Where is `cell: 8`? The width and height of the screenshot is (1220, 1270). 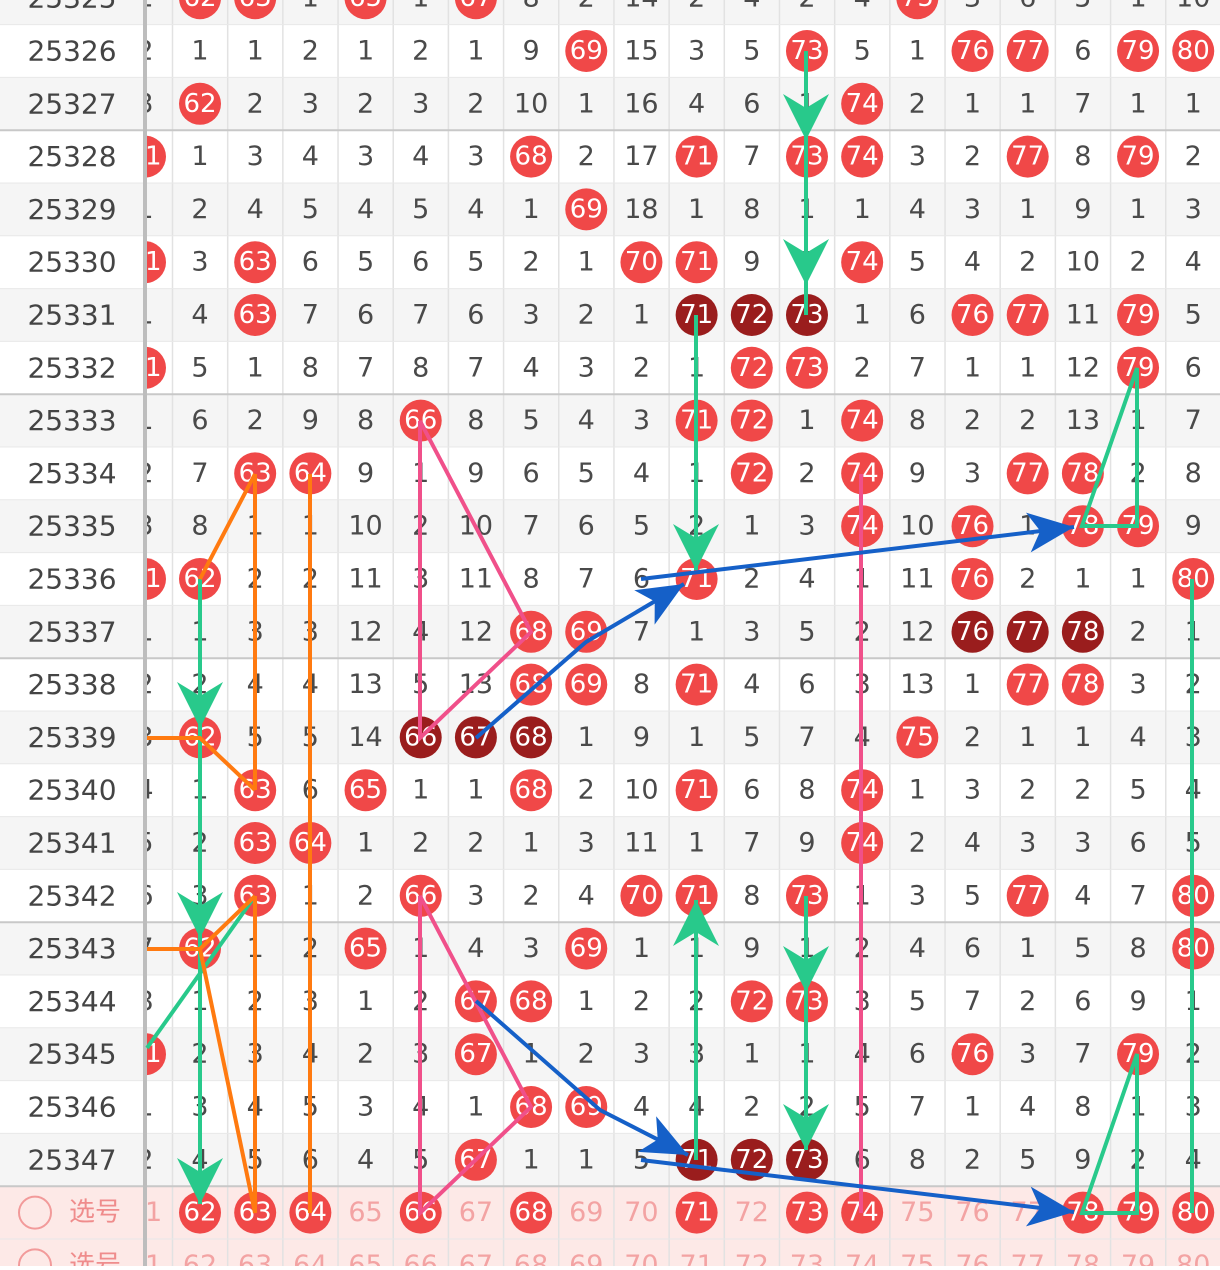
cell: 8 is located at coordinates (199, 526).